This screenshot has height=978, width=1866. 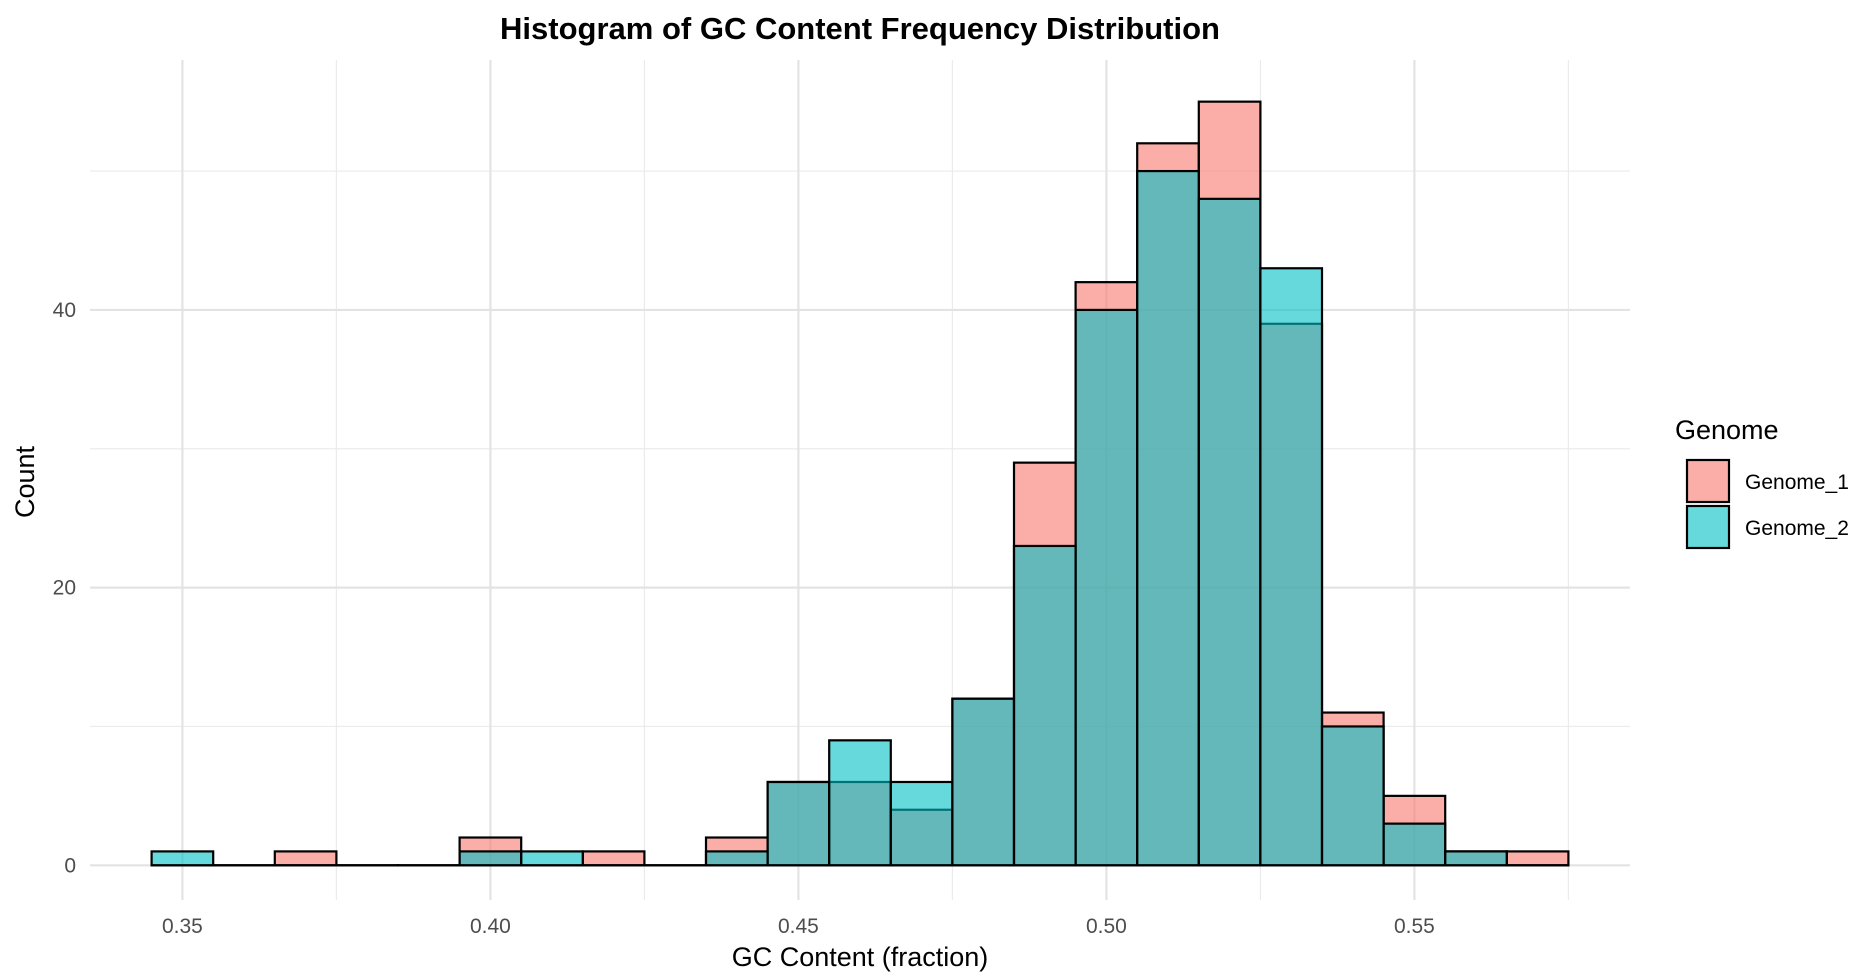 I want to click on bar-Genome_1-0.57, so click(x=1537, y=858).